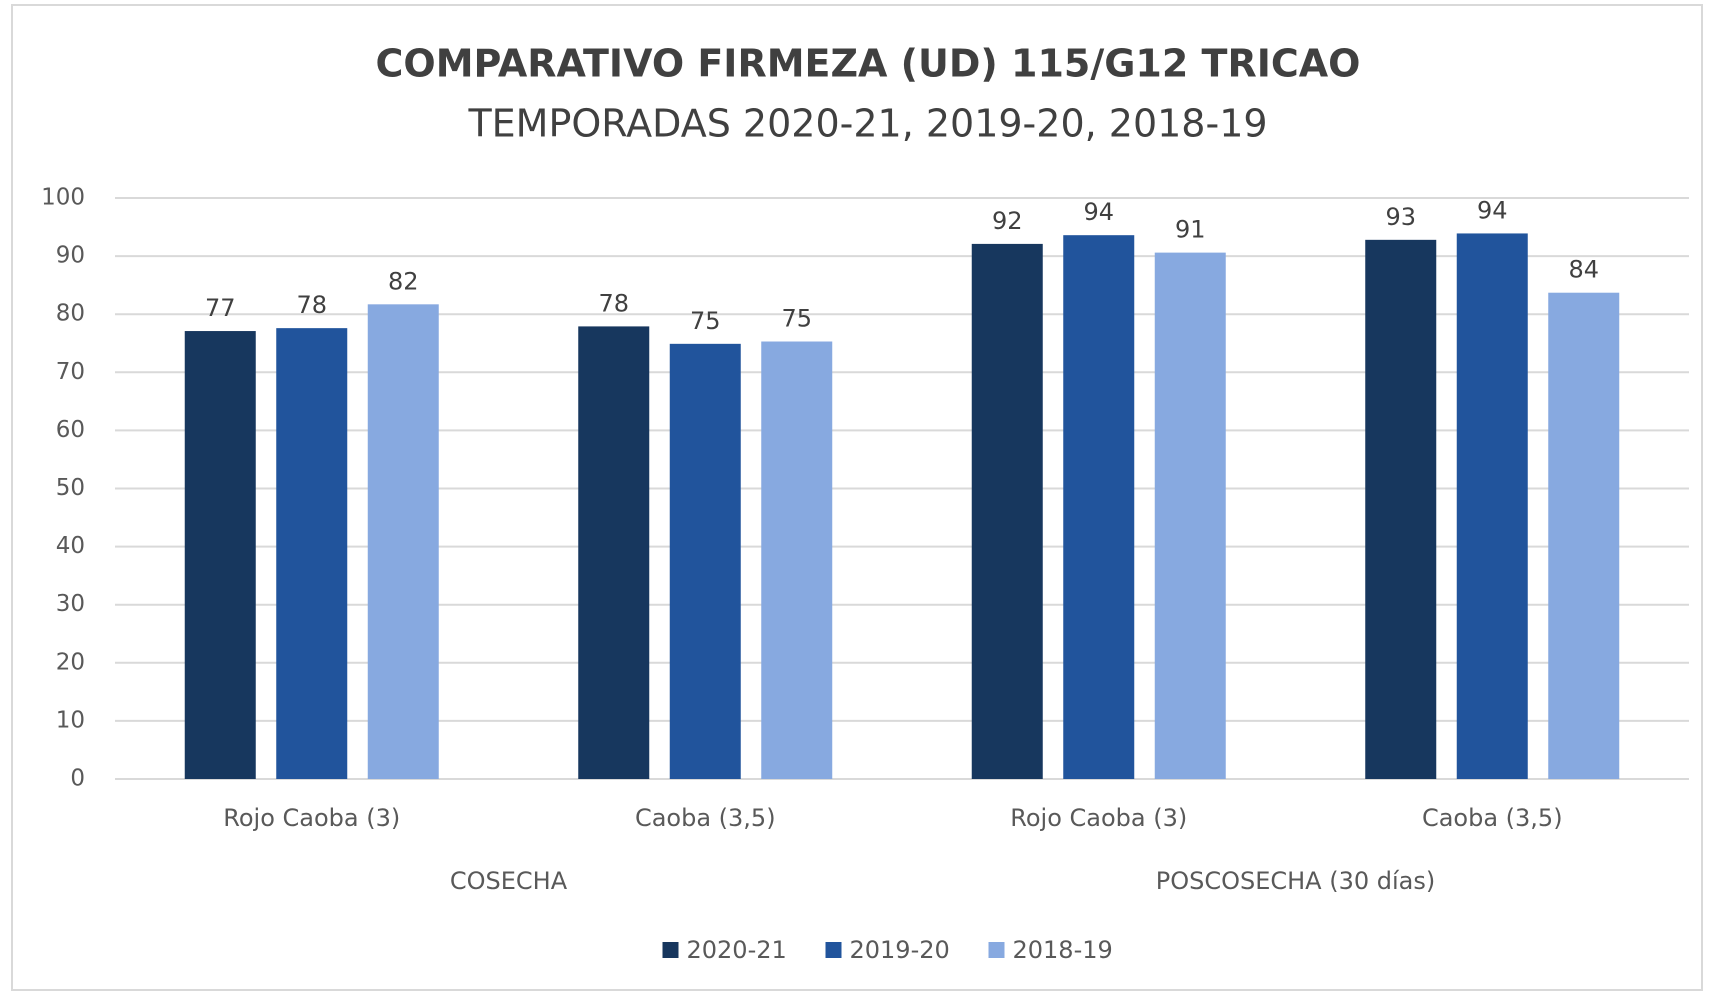 This screenshot has height=997, width=1711. I want to click on group-label: COSECHA, so click(509, 881).